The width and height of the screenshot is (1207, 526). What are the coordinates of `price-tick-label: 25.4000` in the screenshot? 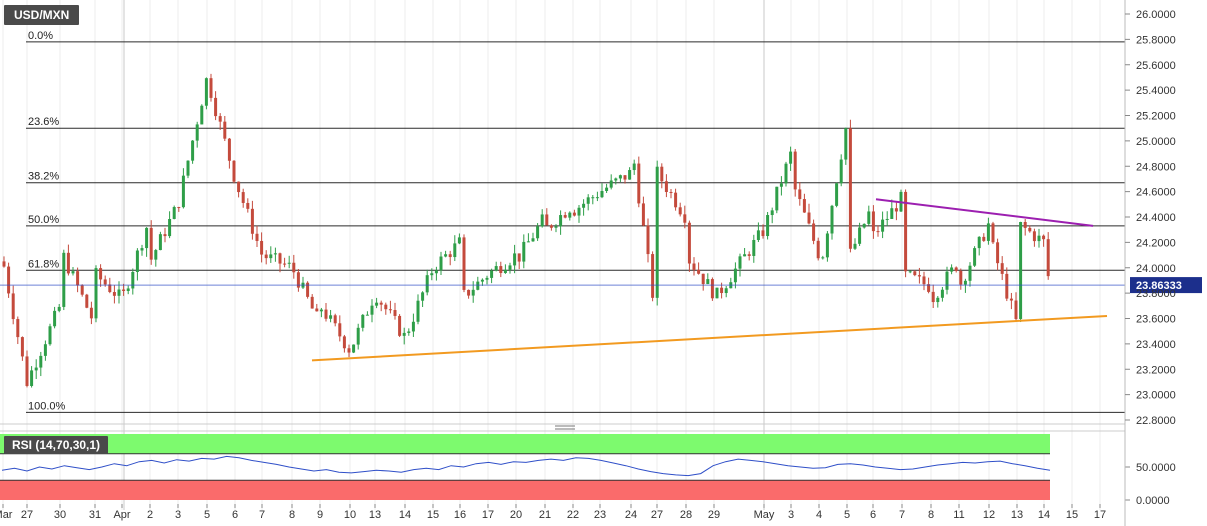 It's located at (1156, 91).